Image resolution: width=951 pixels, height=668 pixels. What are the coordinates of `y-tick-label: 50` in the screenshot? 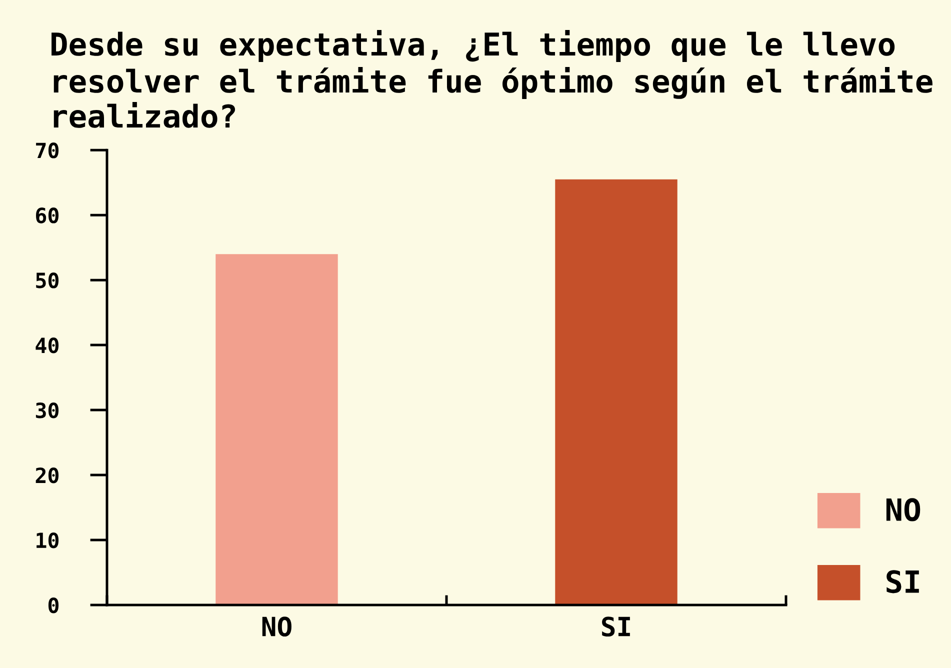 It's located at (47, 280).